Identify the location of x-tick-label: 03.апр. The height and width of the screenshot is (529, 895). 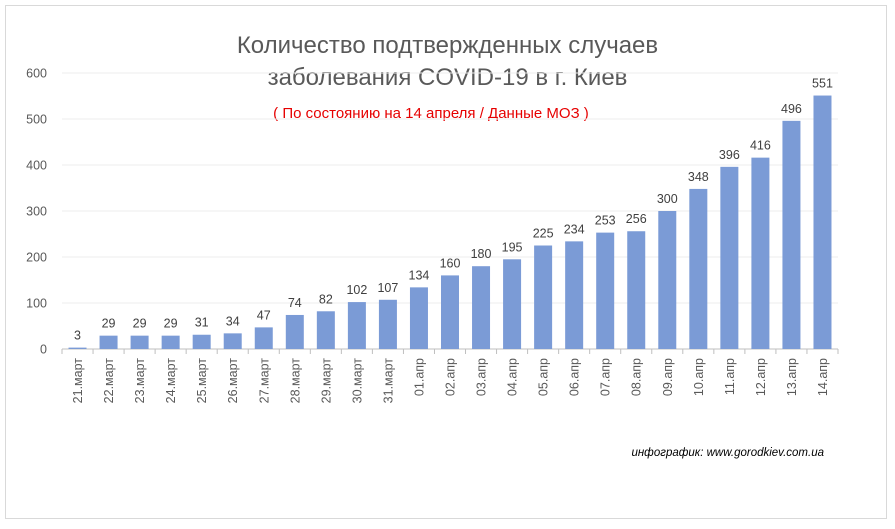
(482, 377).